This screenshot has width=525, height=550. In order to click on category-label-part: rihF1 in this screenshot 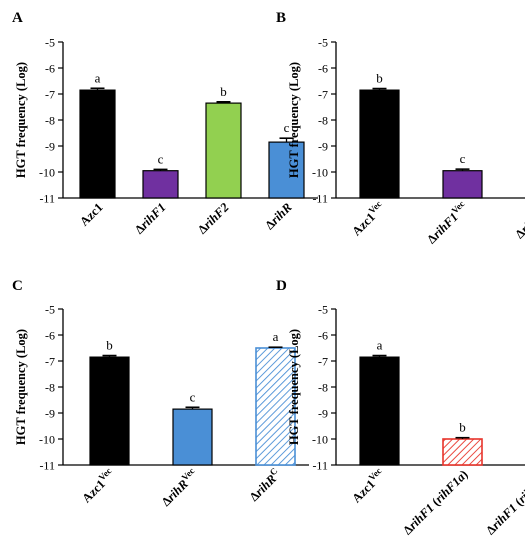, I will do `click(153, 215)`.